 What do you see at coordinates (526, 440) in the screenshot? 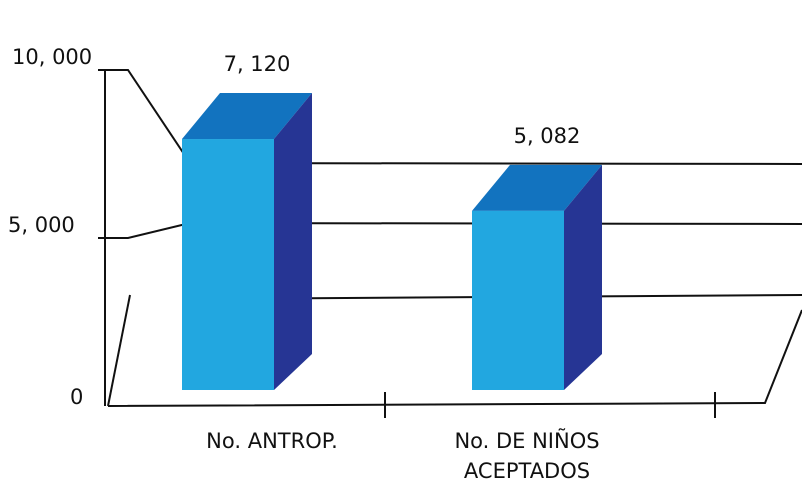
I see `category-label: No. DE NIÑOS` at bounding box center [526, 440].